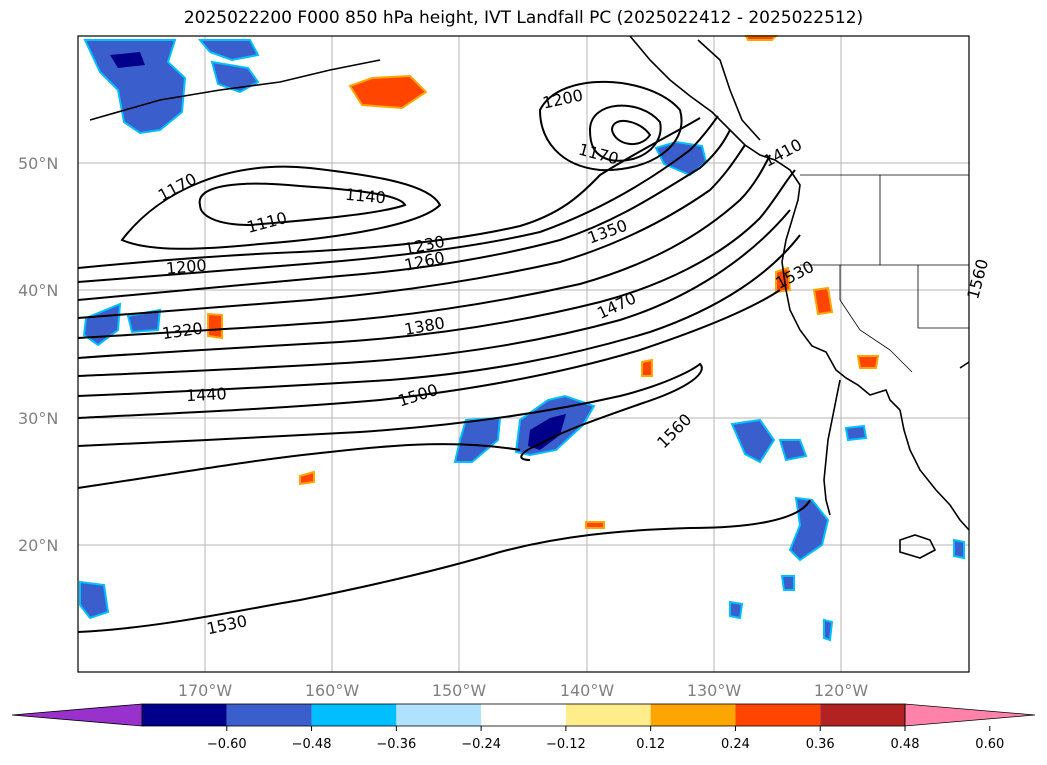  What do you see at coordinates (186, 267) in the screenshot?
I see `contour-label: 1200` at bounding box center [186, 267].